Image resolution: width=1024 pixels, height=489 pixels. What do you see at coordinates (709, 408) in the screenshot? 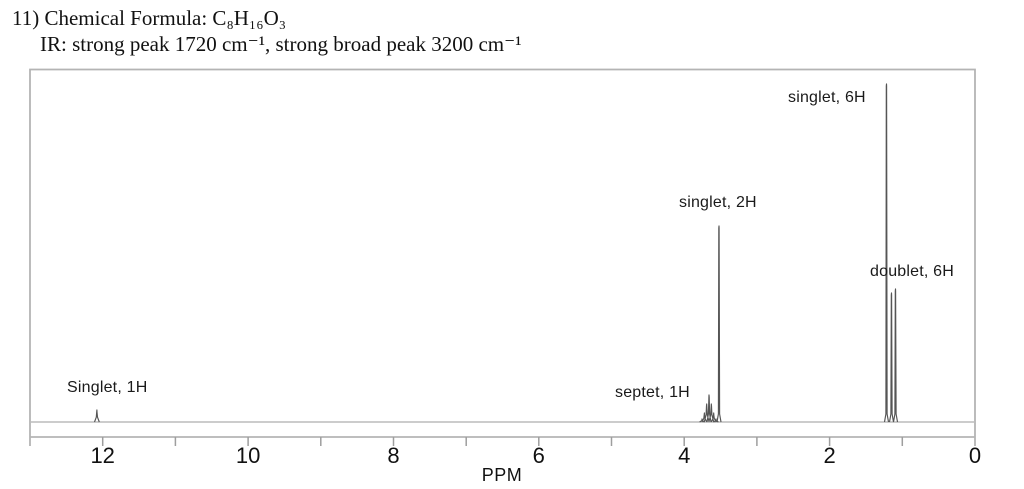
I see `peak-septet-1h` at bounding box center [709, 408].